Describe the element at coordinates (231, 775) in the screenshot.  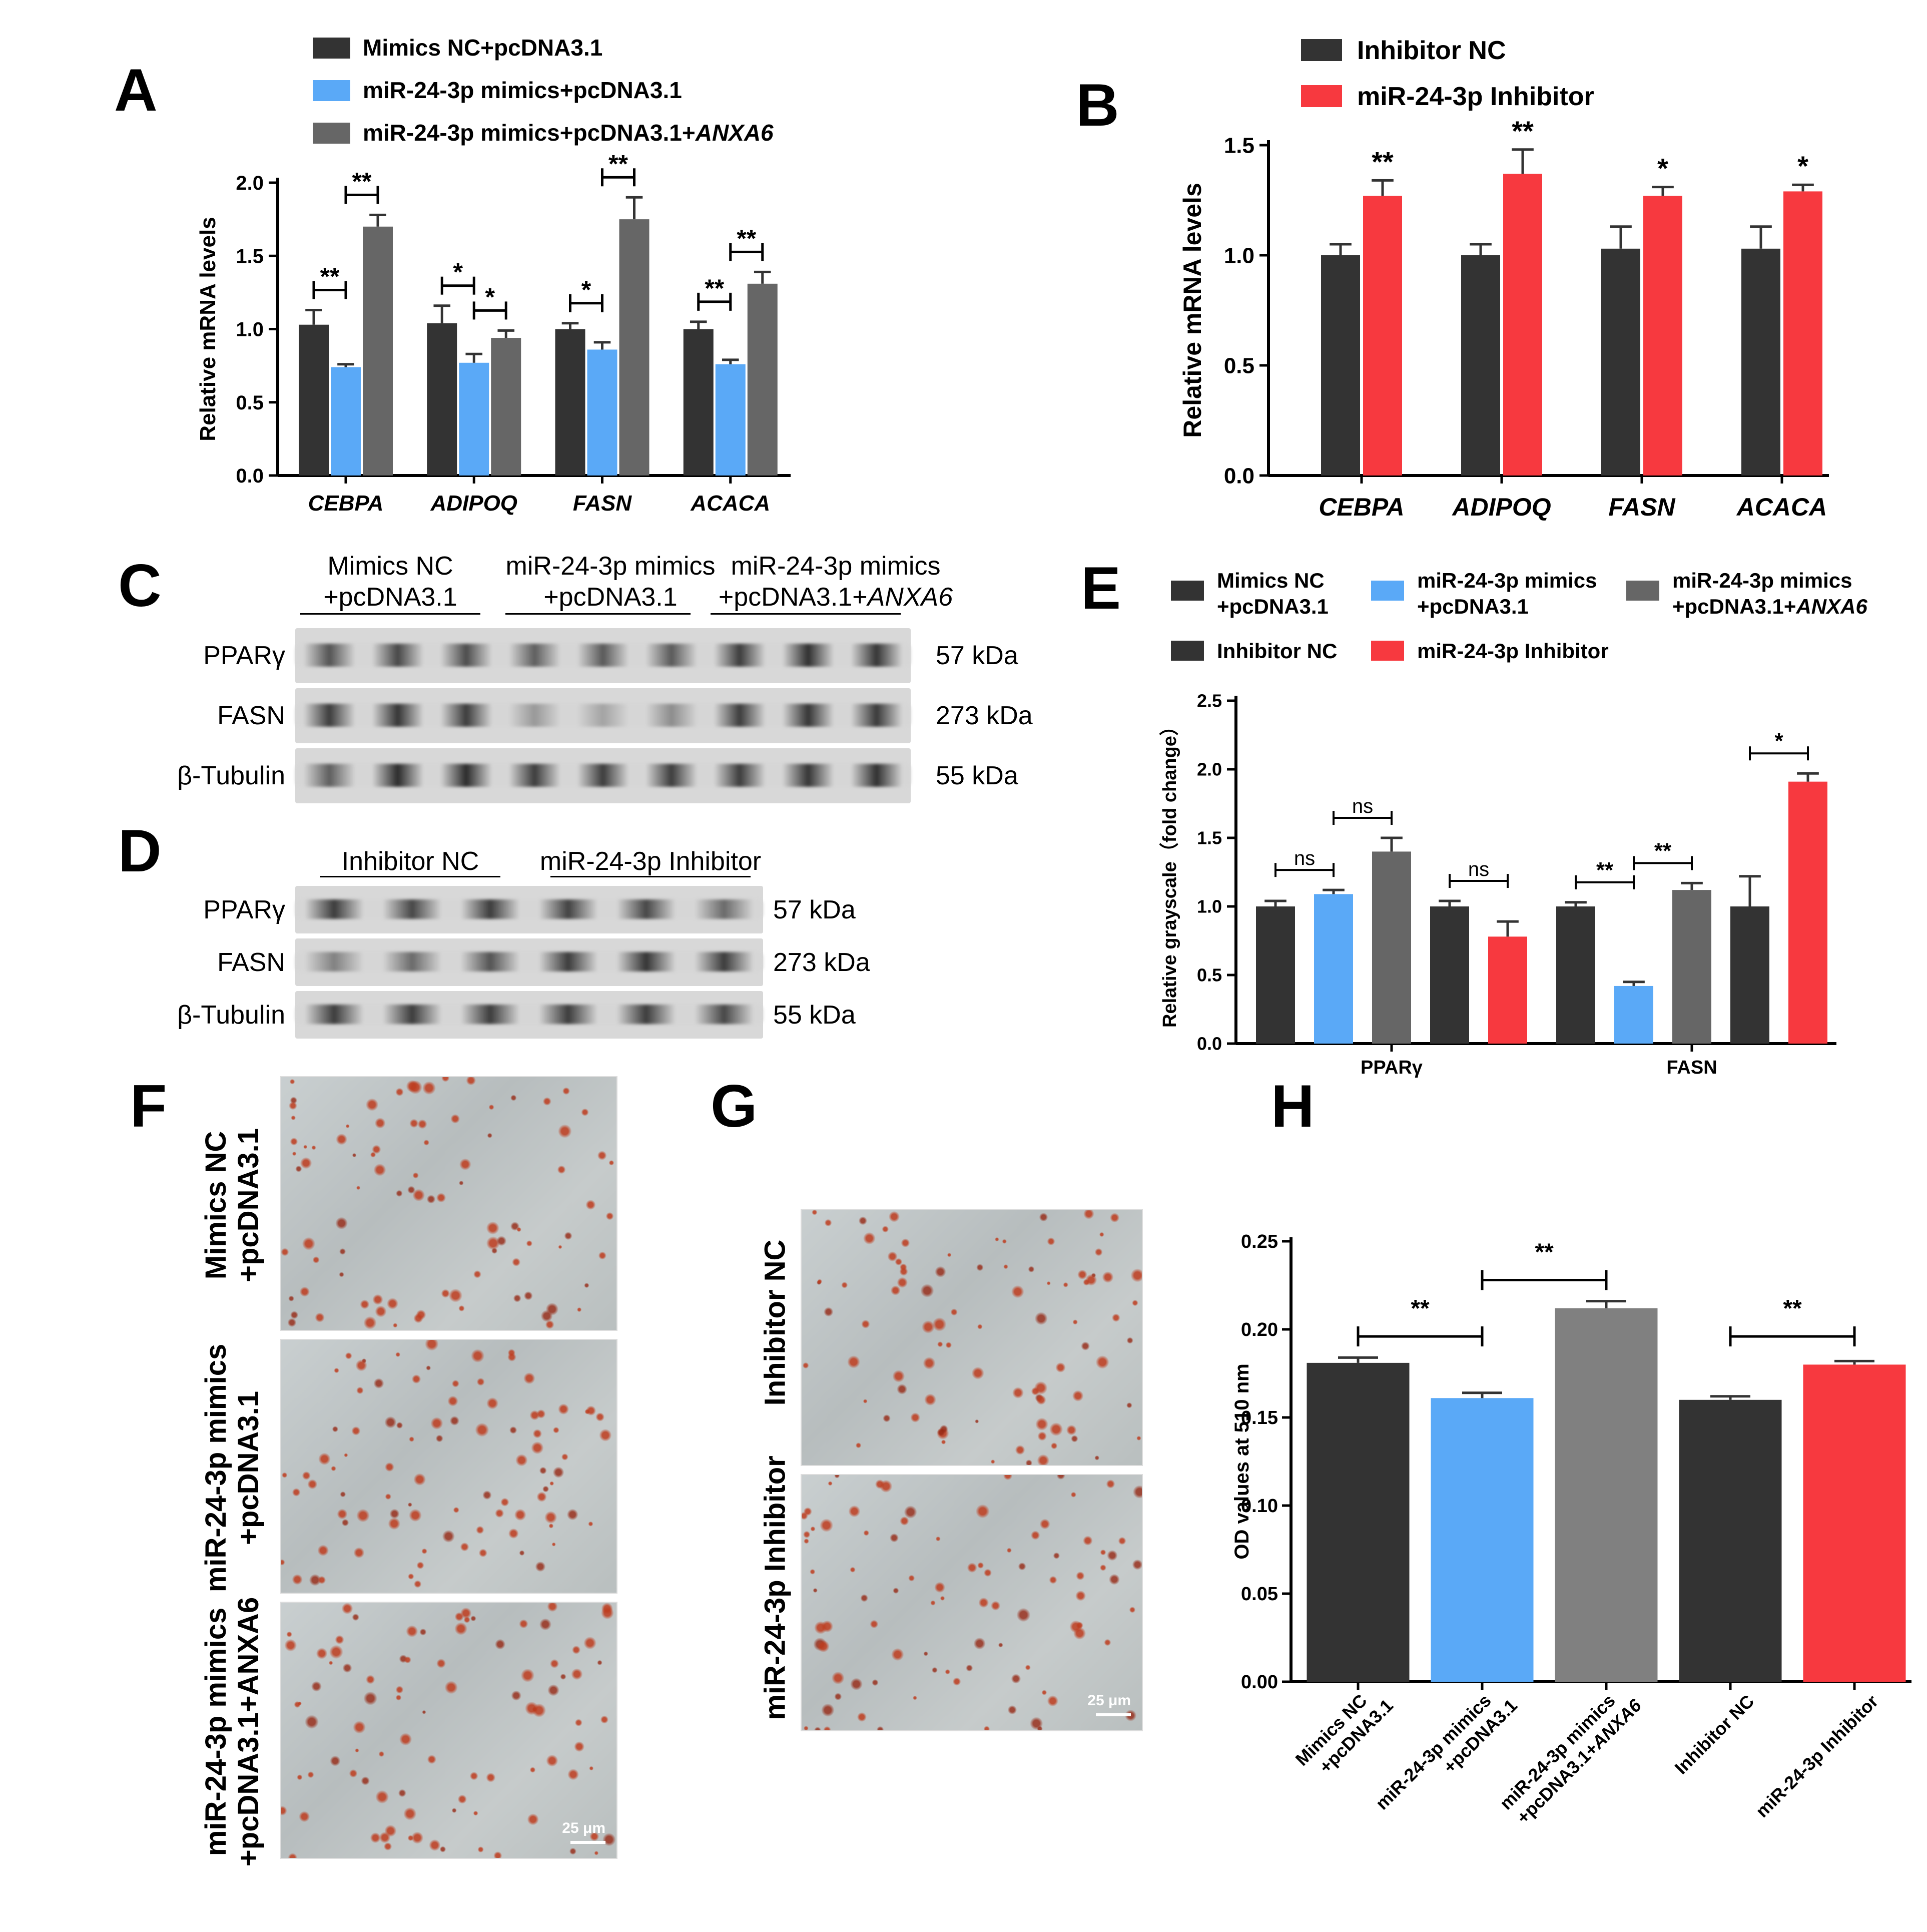
I see `protein-label: β-Tubulin` at that location.